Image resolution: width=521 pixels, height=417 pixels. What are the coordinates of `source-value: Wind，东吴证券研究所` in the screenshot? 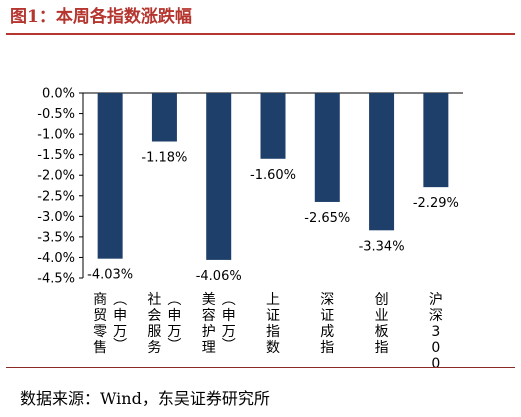 It's located at (185, 398).